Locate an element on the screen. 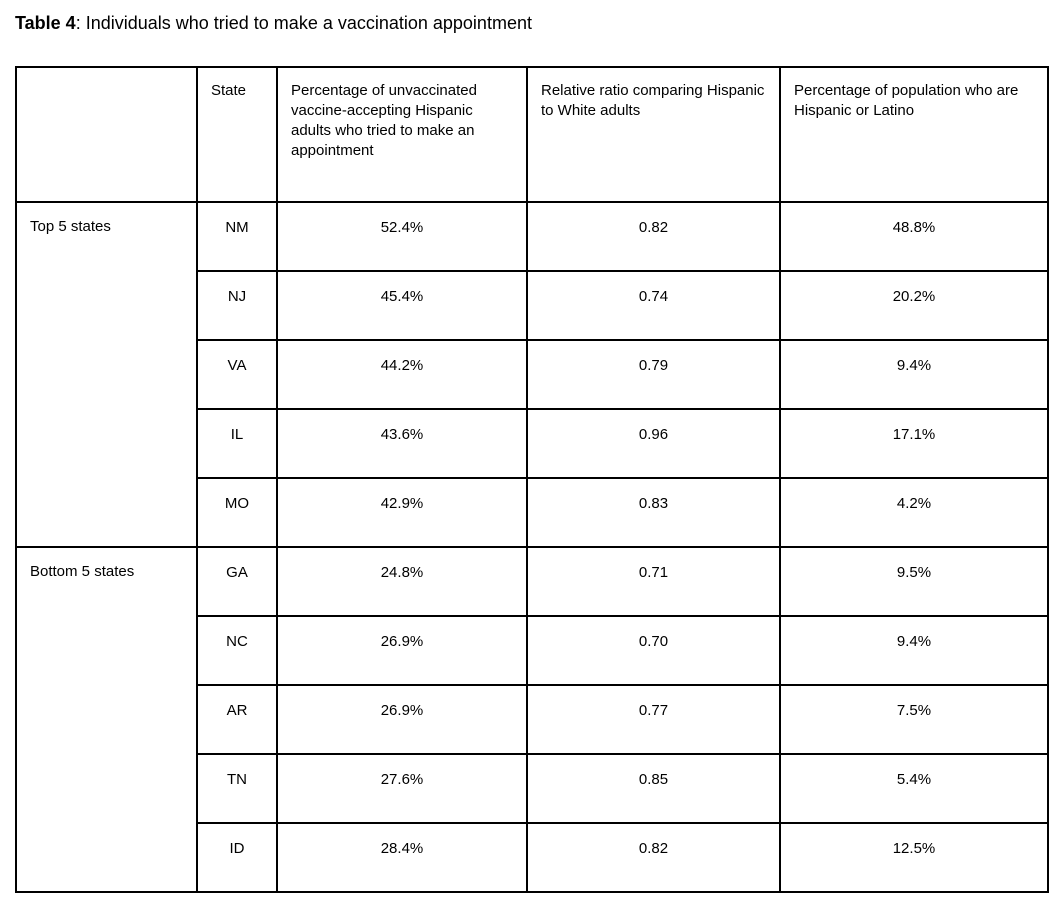 Image resolution: width=1064 pixels, height=921 pixels. table-row: MO 42.9% 0.83 4.2% is located at coordinates (532, 512).